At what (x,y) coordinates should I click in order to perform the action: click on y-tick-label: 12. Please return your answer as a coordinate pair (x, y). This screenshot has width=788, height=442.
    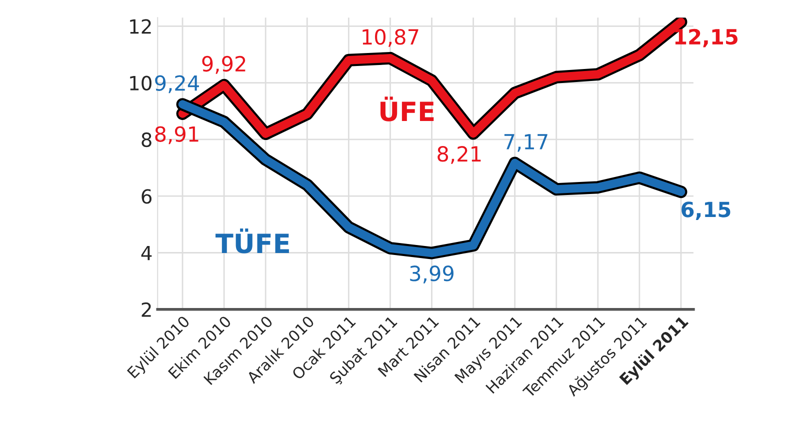
    Looking at the image, I should click on (140, 26).